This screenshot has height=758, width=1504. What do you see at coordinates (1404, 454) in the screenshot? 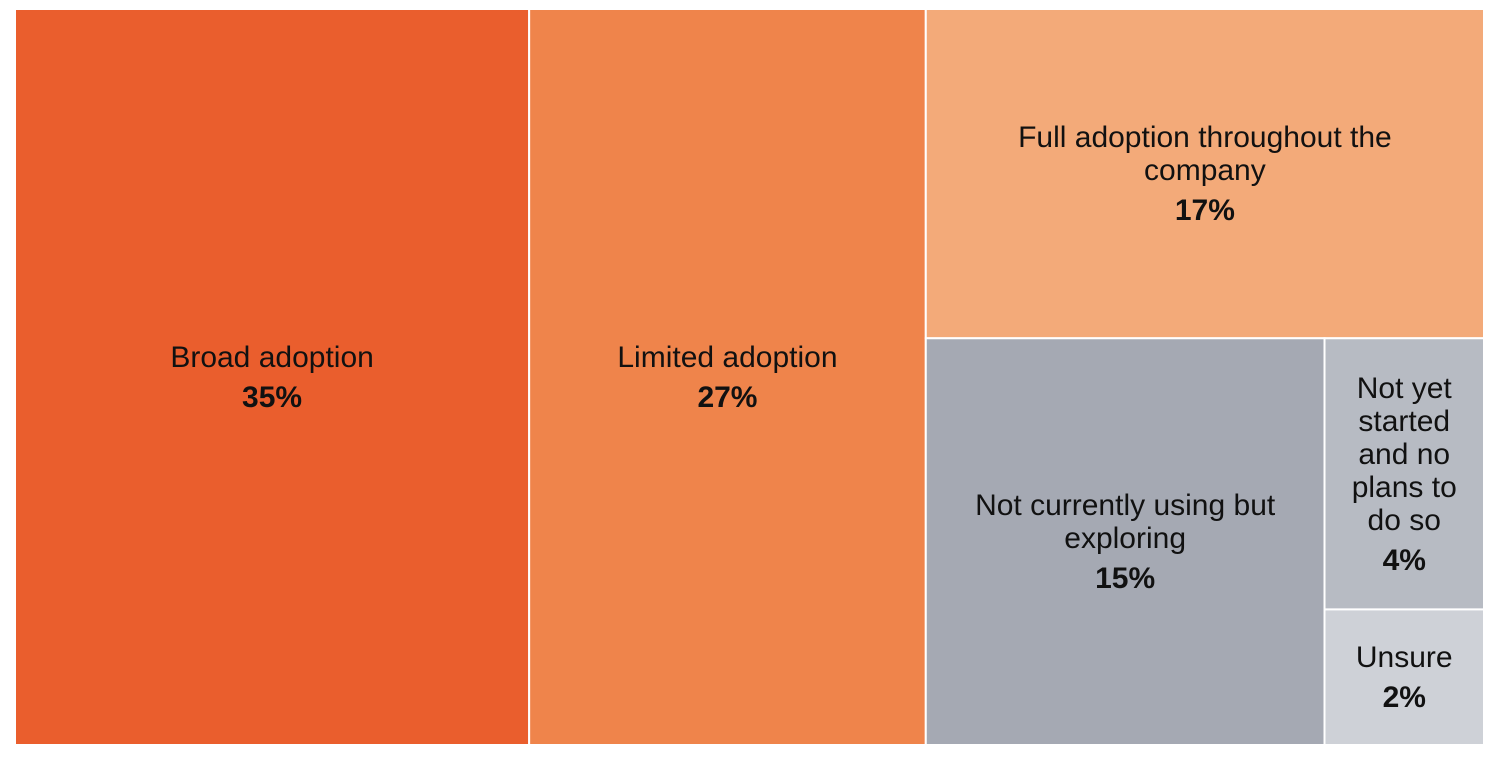
I see `treemap-cell-label: and no` at bounding box center [1404, 454].